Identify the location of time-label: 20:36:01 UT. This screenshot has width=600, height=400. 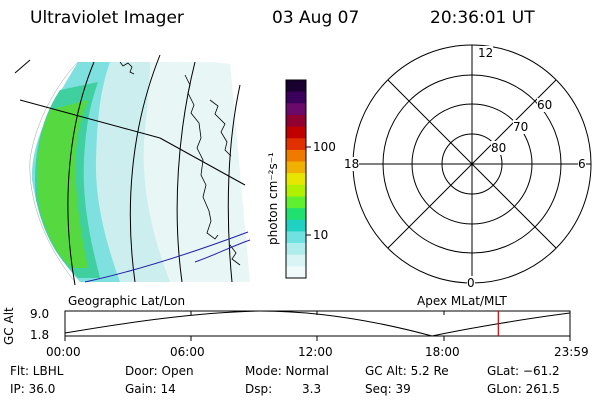
(482, 18).